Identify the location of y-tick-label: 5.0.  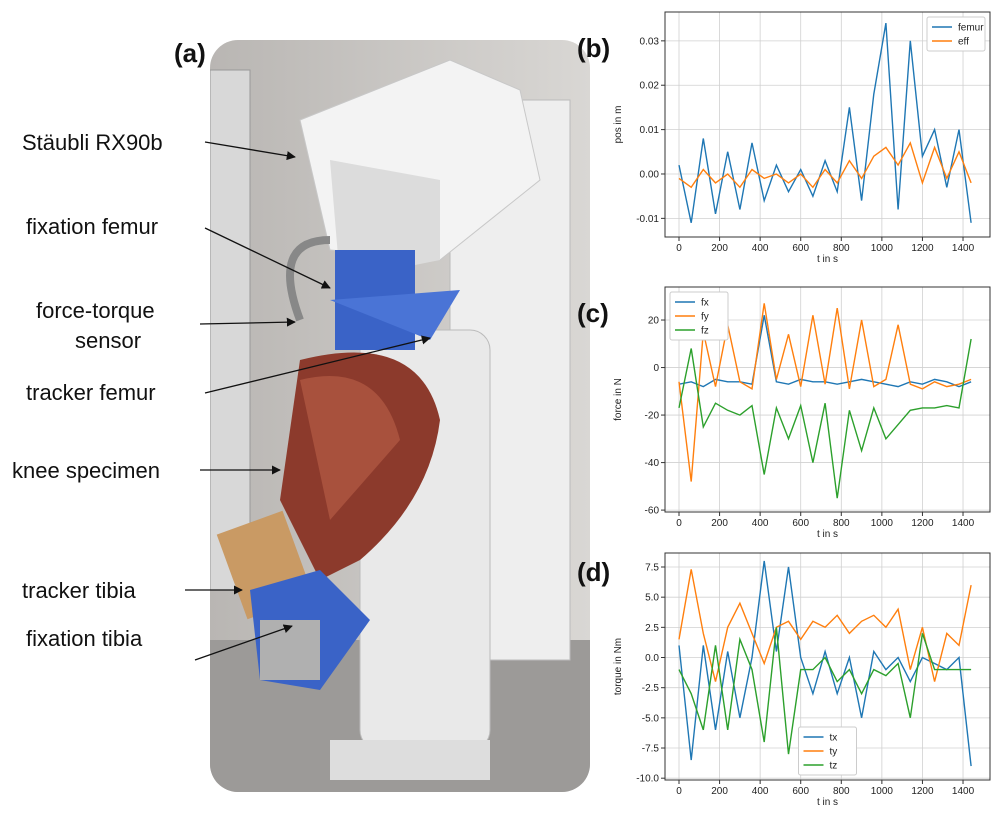
(652, 598).